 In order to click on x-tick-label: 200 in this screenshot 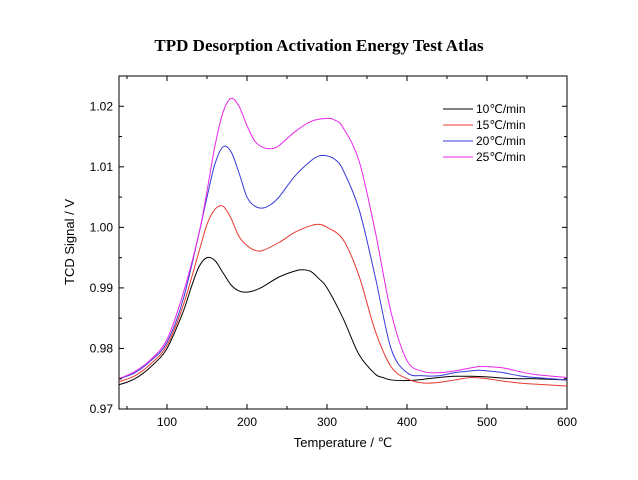, I will do `click(247, 422)`.